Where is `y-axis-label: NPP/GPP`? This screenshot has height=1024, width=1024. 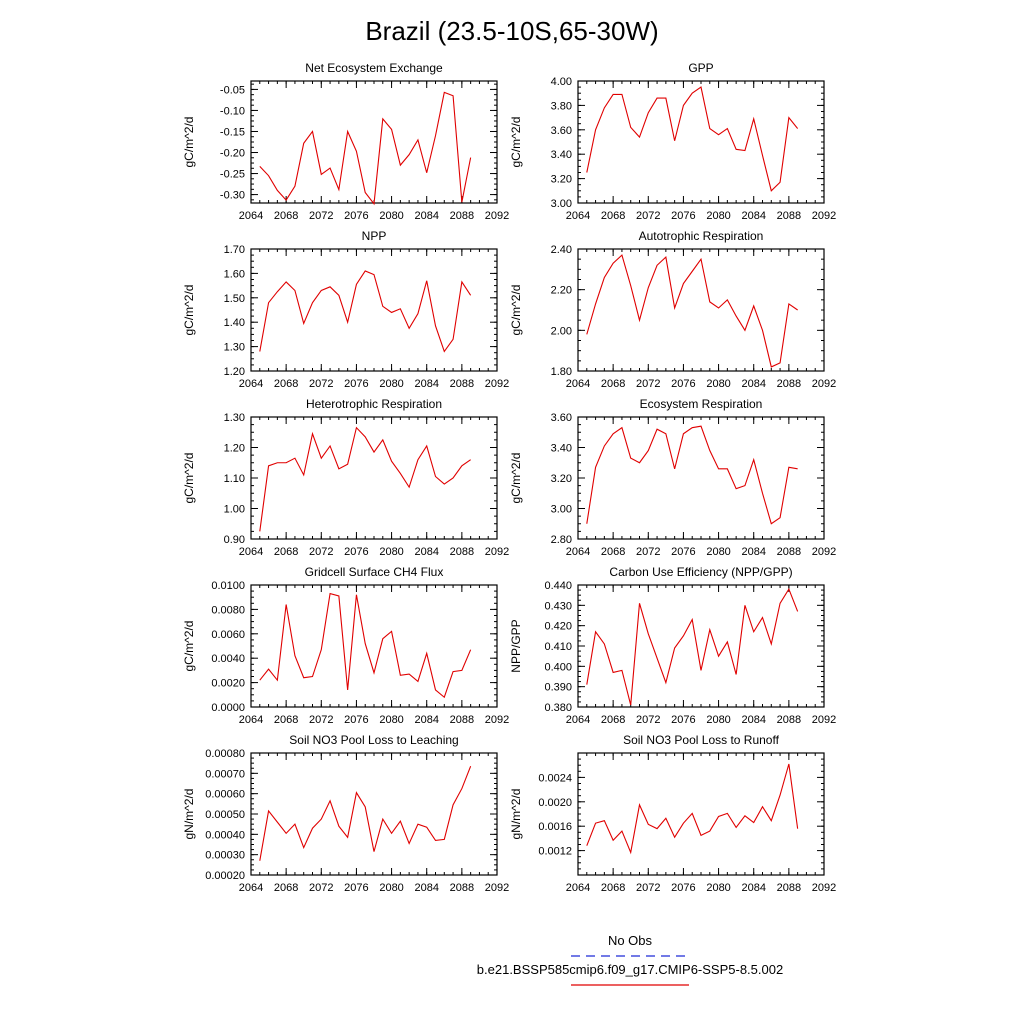
y-axis-label: NPP/GPP is located at coordinates (516, 645).